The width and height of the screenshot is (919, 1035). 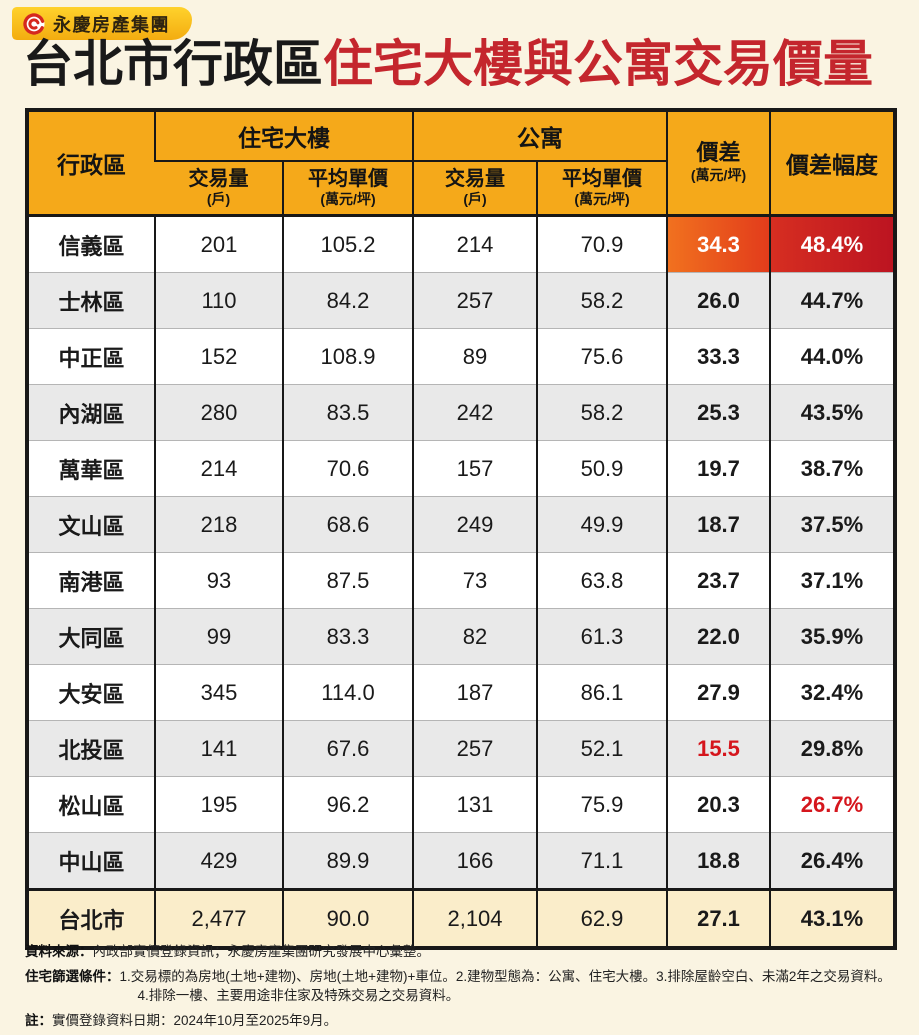 I want to click on header-apartment-volume: 交易量 (戶), so click(x=474, y=188).